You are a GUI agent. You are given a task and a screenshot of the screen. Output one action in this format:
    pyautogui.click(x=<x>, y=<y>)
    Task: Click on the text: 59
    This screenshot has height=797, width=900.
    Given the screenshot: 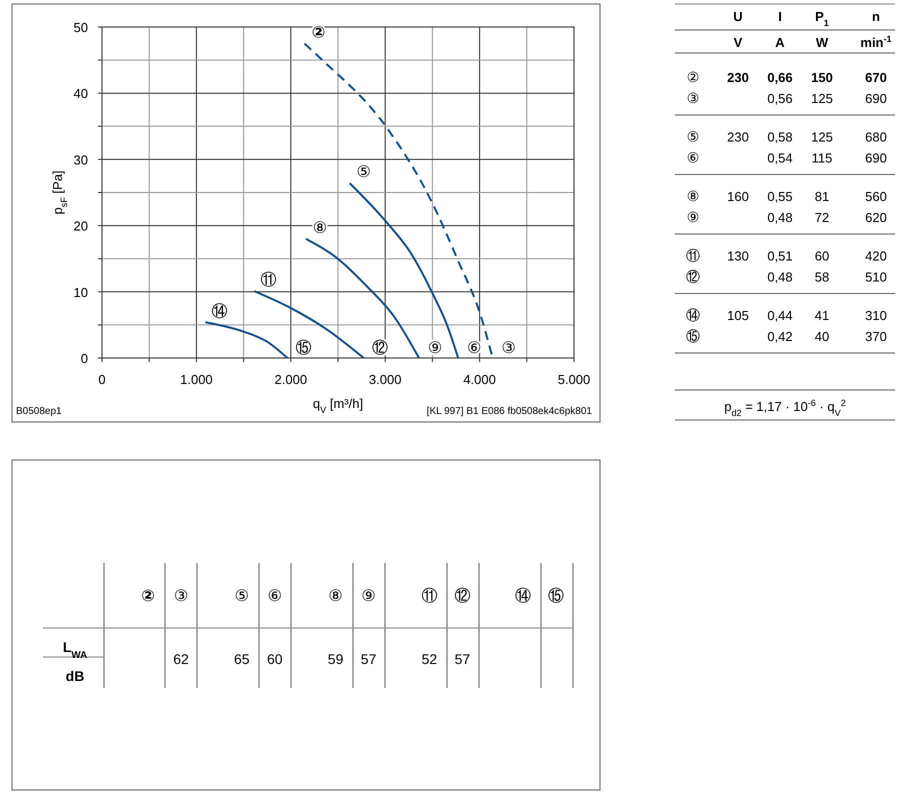 What is the action you would take?
    pyautogui.click(x=336, y=659)
    